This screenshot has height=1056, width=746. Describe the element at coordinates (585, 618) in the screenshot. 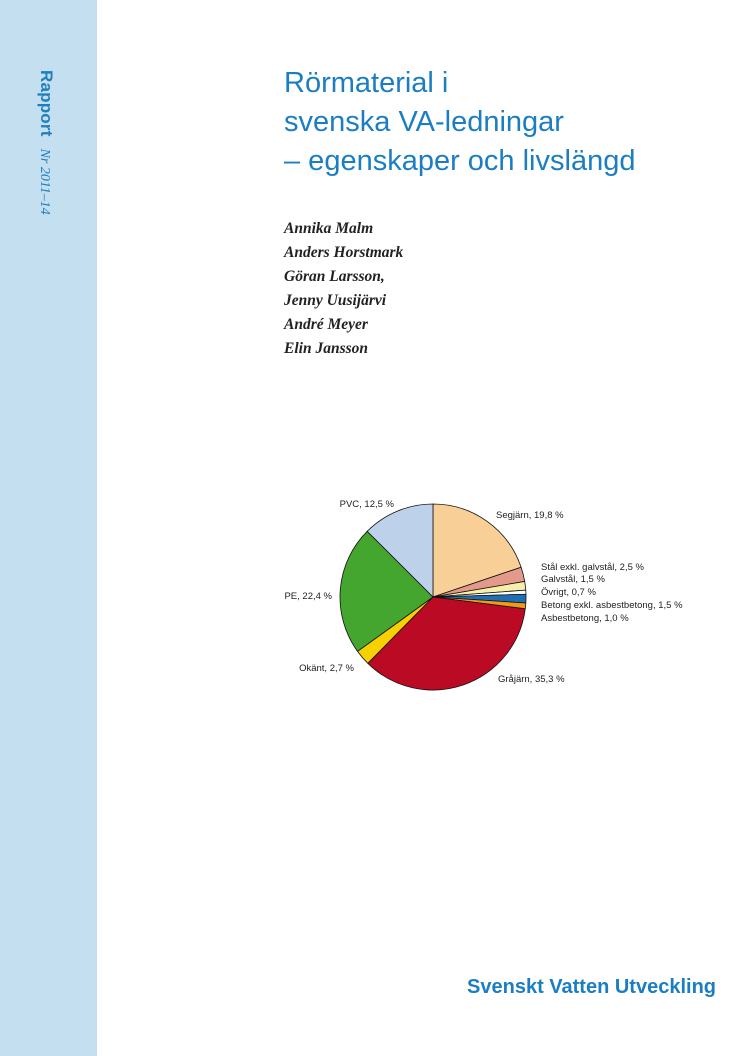

I see `pie-slice-label: Asbestbetong, 1,0 %` at that location.